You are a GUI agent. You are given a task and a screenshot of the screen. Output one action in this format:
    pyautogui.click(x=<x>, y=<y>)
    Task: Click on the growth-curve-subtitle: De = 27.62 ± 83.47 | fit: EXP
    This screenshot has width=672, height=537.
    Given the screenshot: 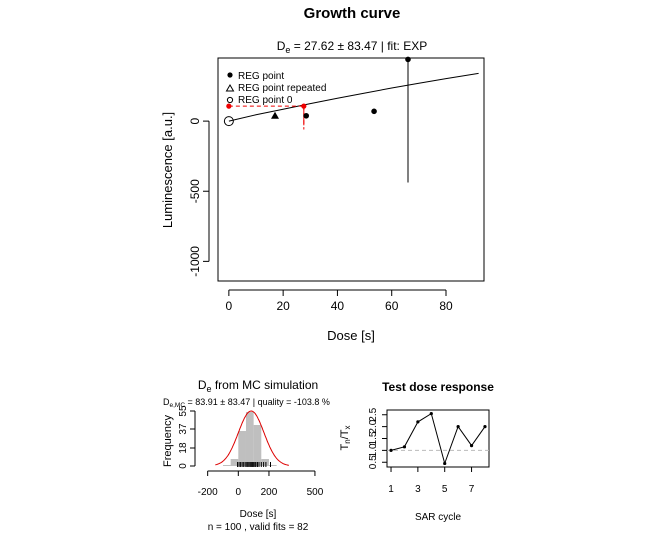 What is the action you would take?
    pyautogui.click(x=352, y=47)
    